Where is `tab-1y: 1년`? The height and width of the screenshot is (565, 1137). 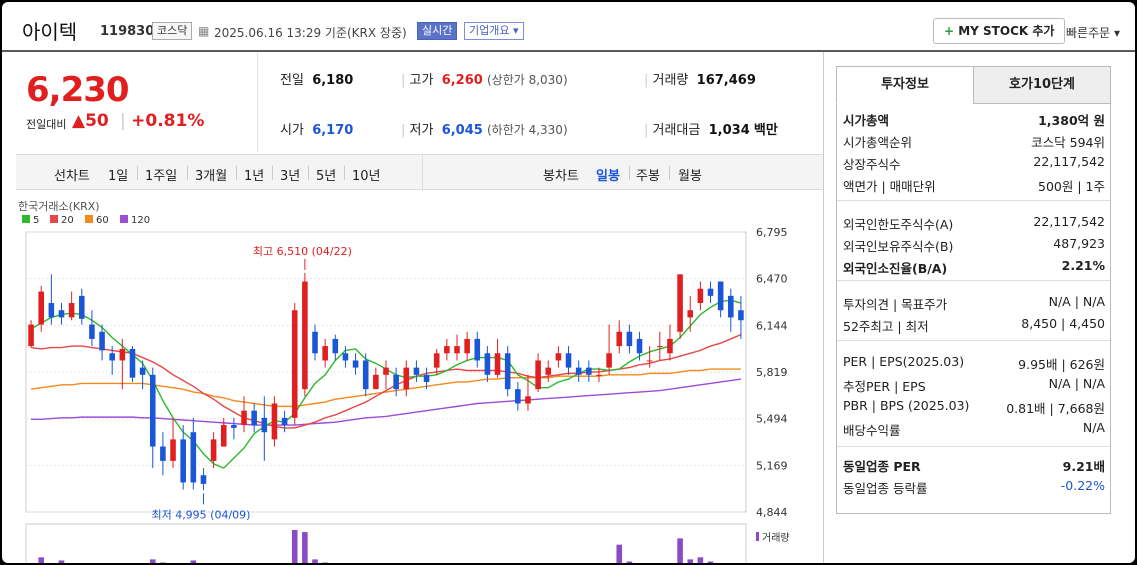 tab-1y: 1년 is located at coordinates (254, 176).